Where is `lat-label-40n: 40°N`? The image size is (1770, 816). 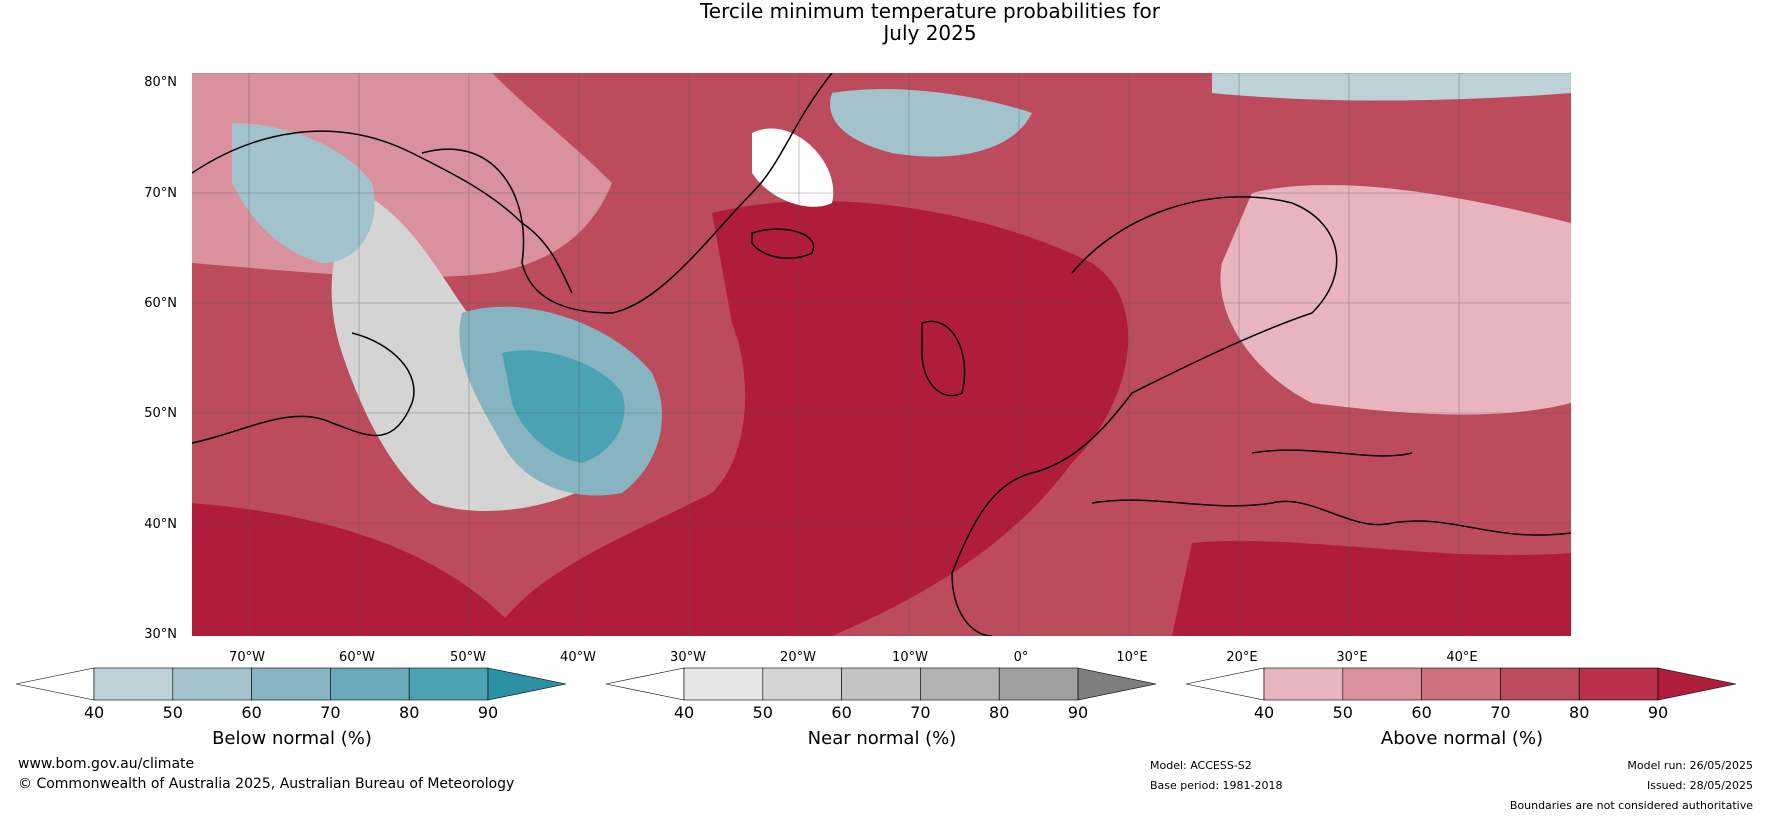
lat-label-40n: 40°N is located at coordinates (160, 524).